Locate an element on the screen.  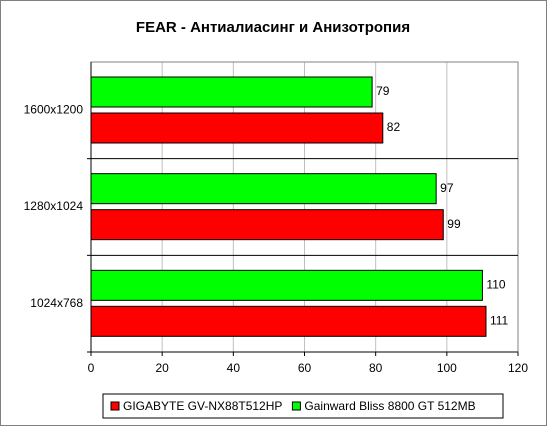
data-label: 99 is located at coordinates (454, 224).